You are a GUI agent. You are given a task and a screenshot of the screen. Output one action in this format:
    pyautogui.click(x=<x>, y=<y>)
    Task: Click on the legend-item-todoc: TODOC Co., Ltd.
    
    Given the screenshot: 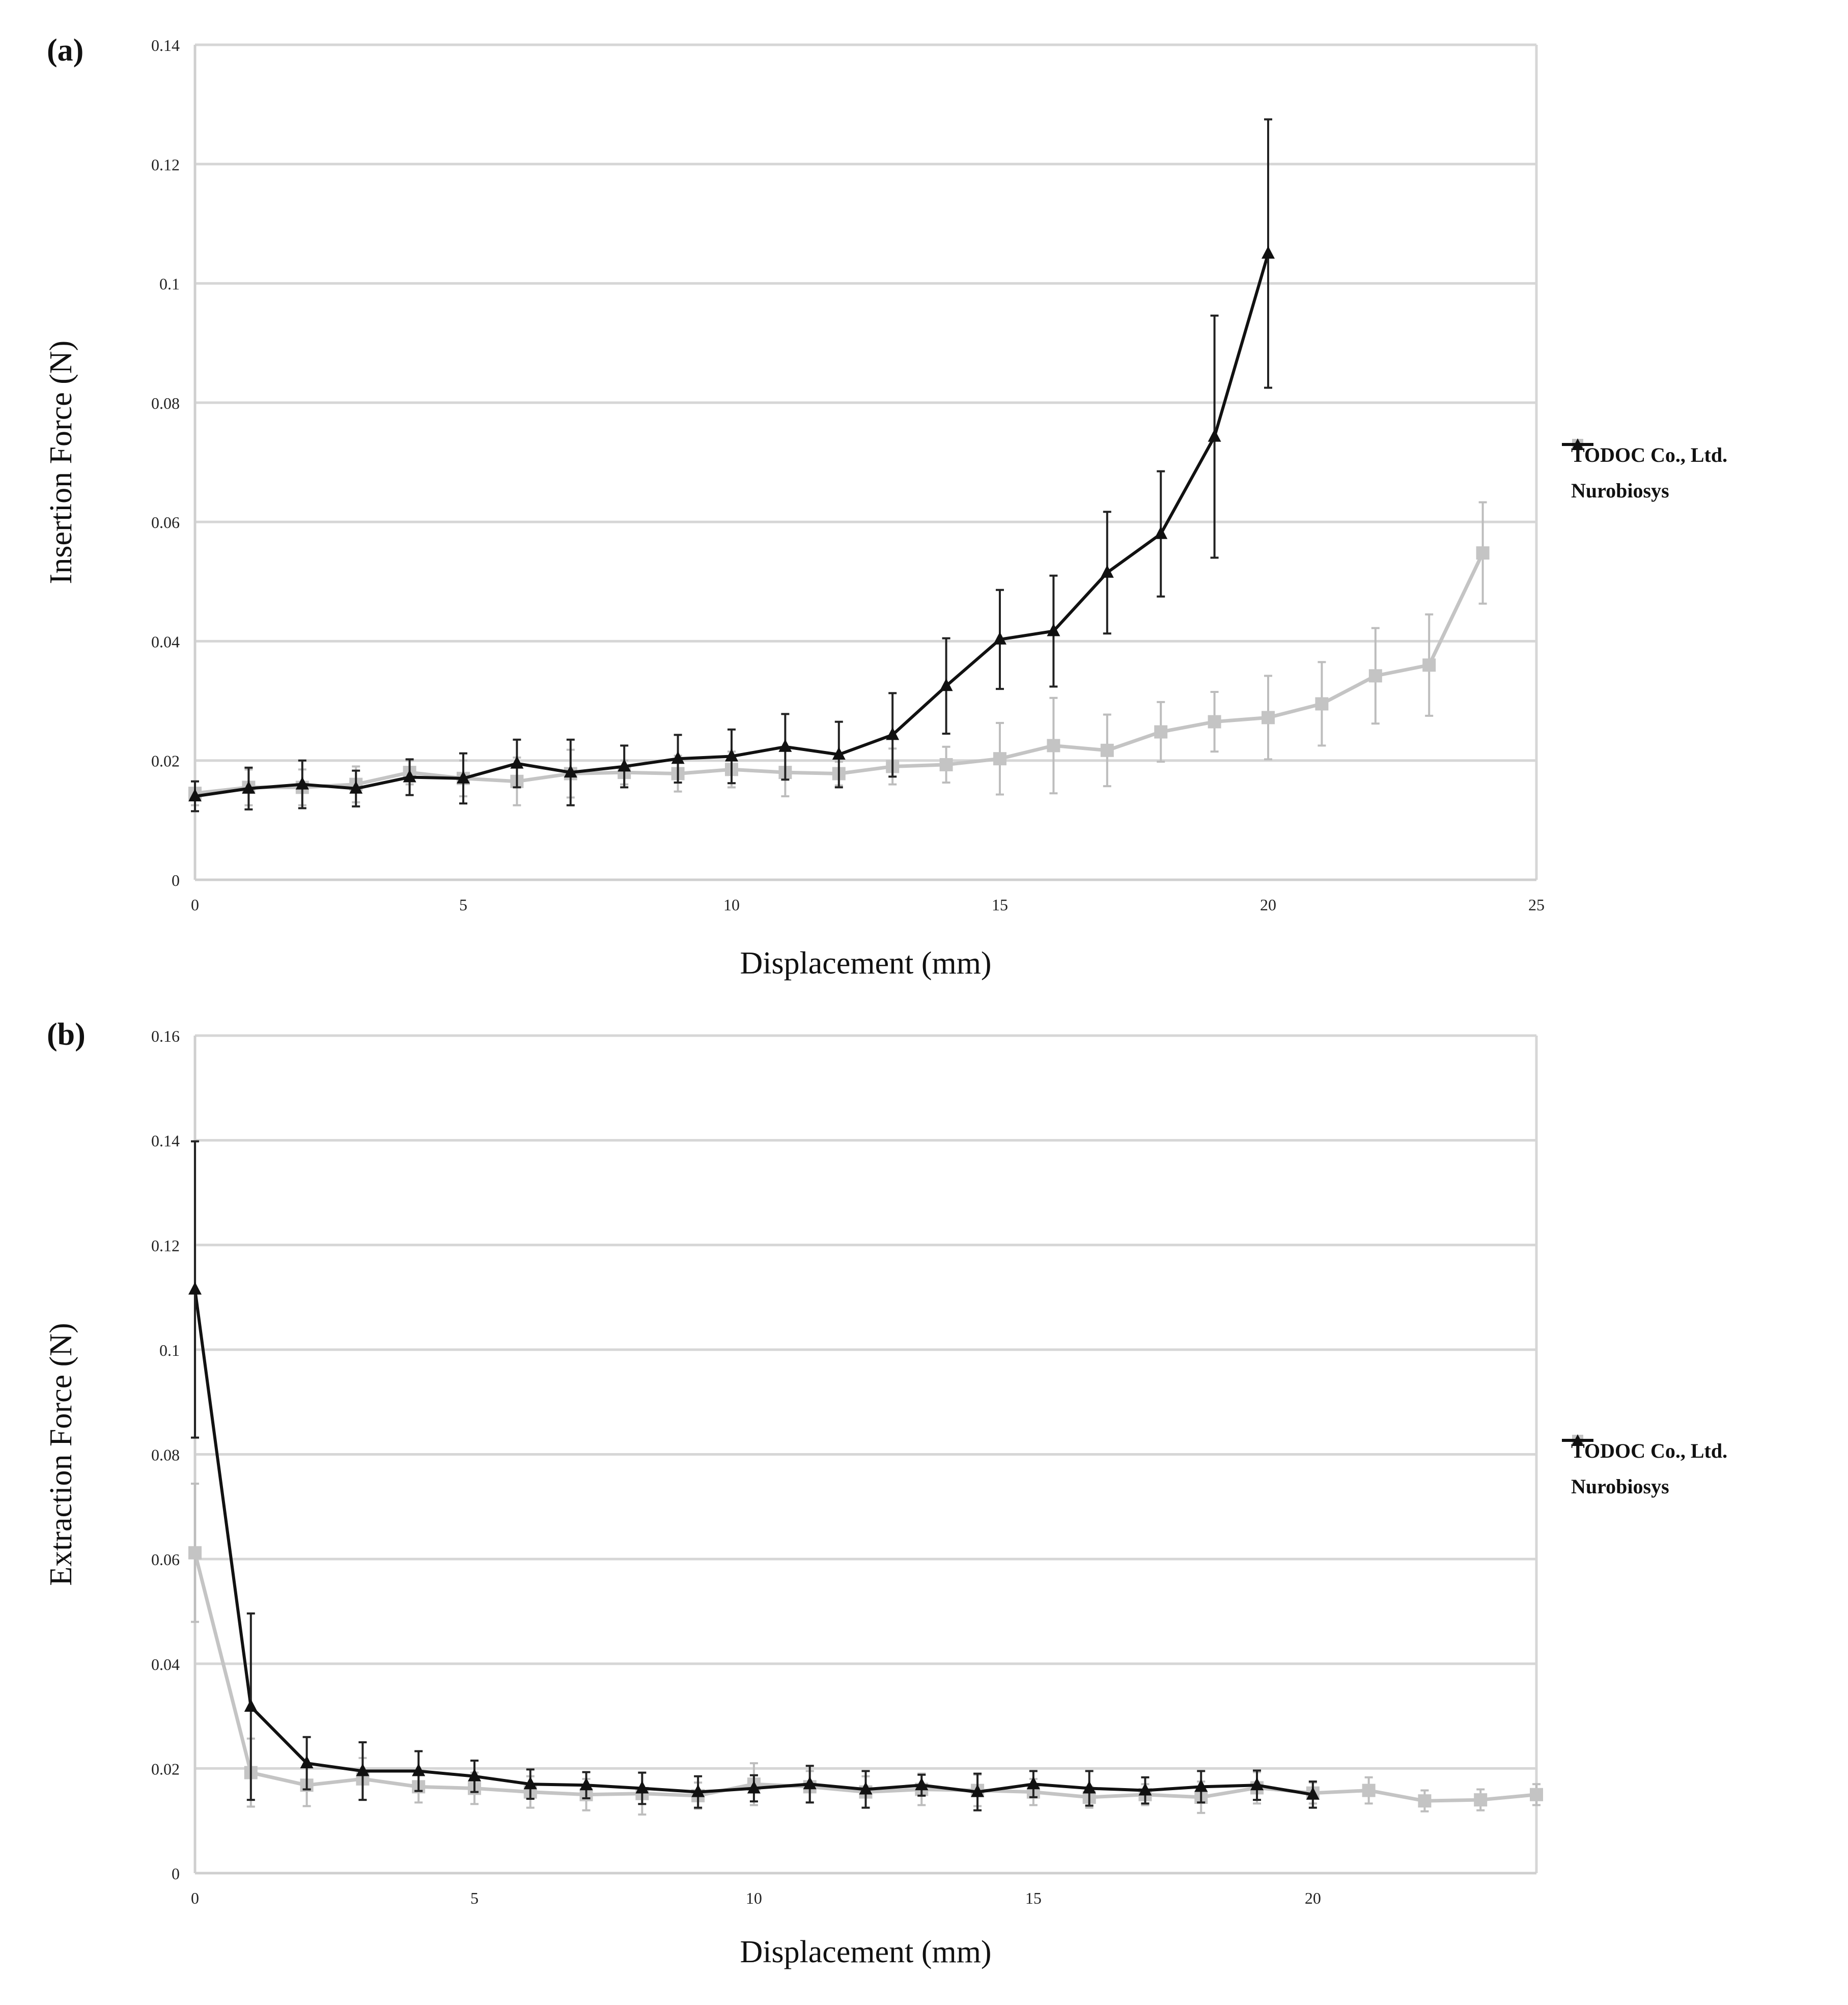 What is the action you would take?
    pyautogui.click(x=1644, y=454)
    